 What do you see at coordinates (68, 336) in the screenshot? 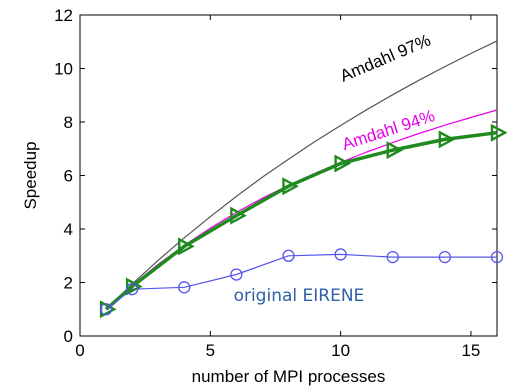
I see `y-tick-label: 0` at bounding box center [68, 336].